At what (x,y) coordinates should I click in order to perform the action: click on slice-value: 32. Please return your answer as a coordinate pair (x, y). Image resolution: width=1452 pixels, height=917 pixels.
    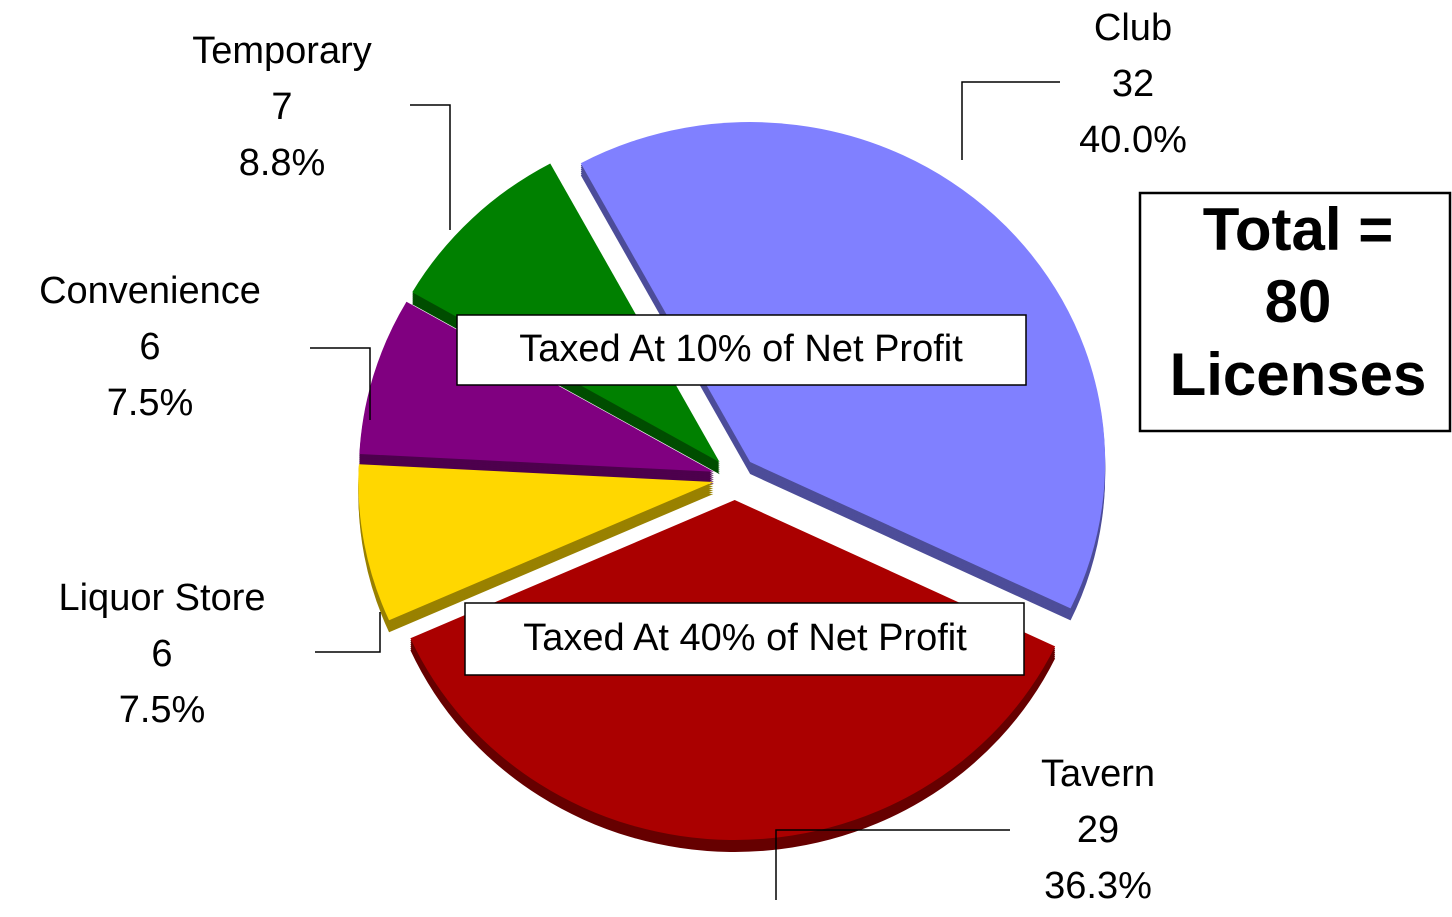
    Looking at the image, I should click on (1133, 84).